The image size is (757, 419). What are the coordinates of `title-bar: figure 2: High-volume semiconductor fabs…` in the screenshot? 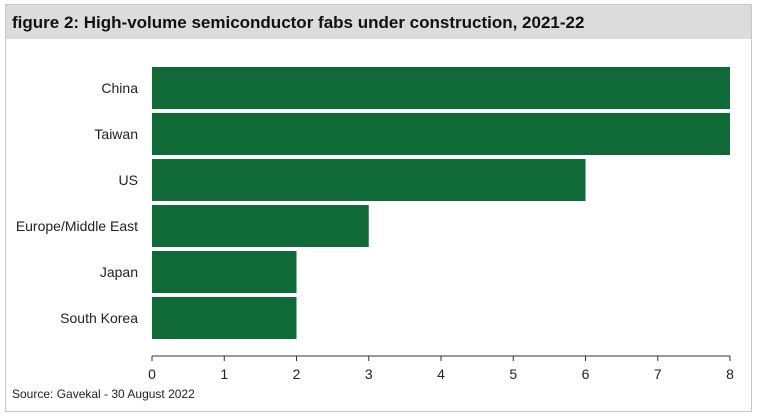 It's located at (378, 22).